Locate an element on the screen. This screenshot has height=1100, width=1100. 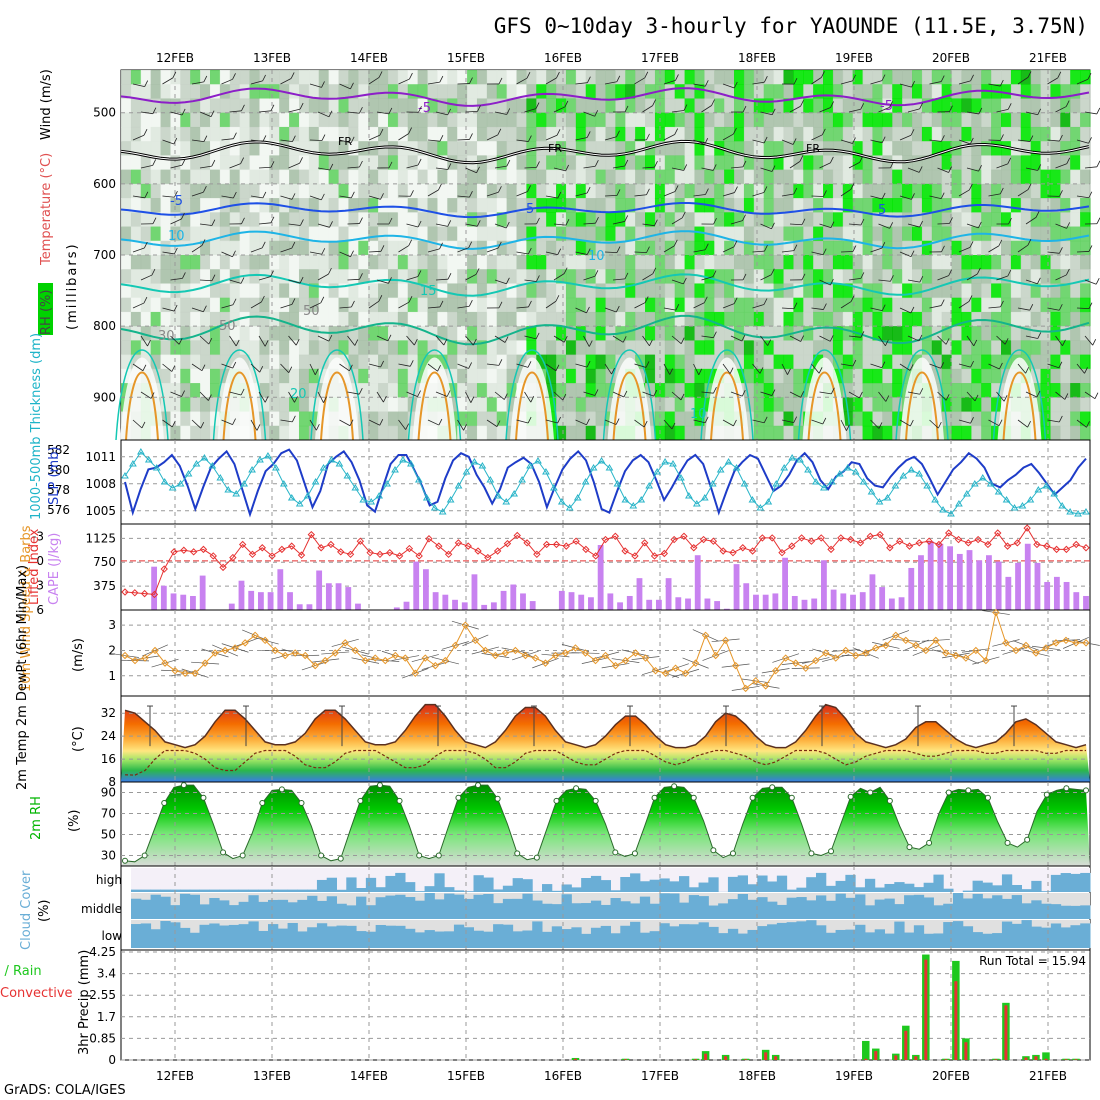
wind-tick: 1 is located at coordinates (112, 676).